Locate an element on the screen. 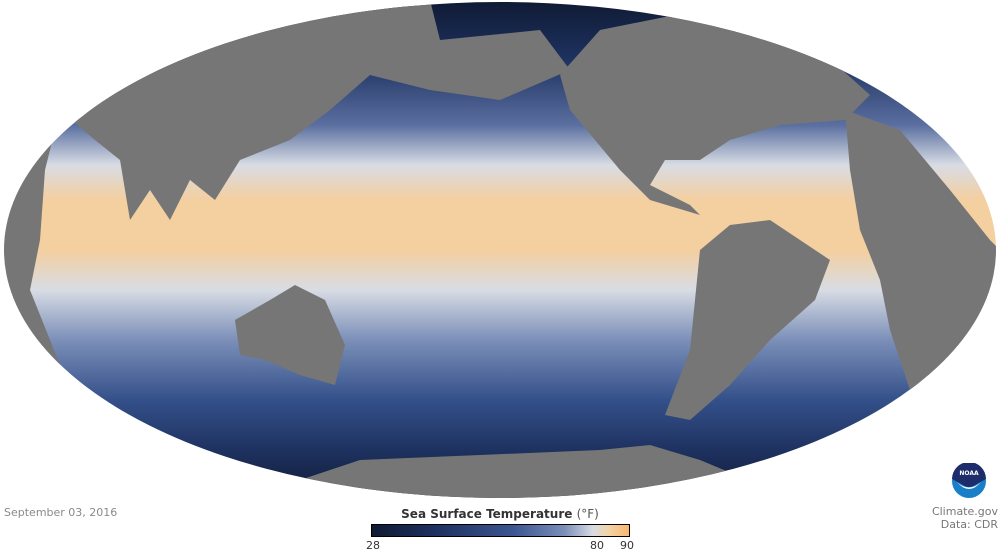  noaa-logo: NOAA is located at coordinates (969, 480).